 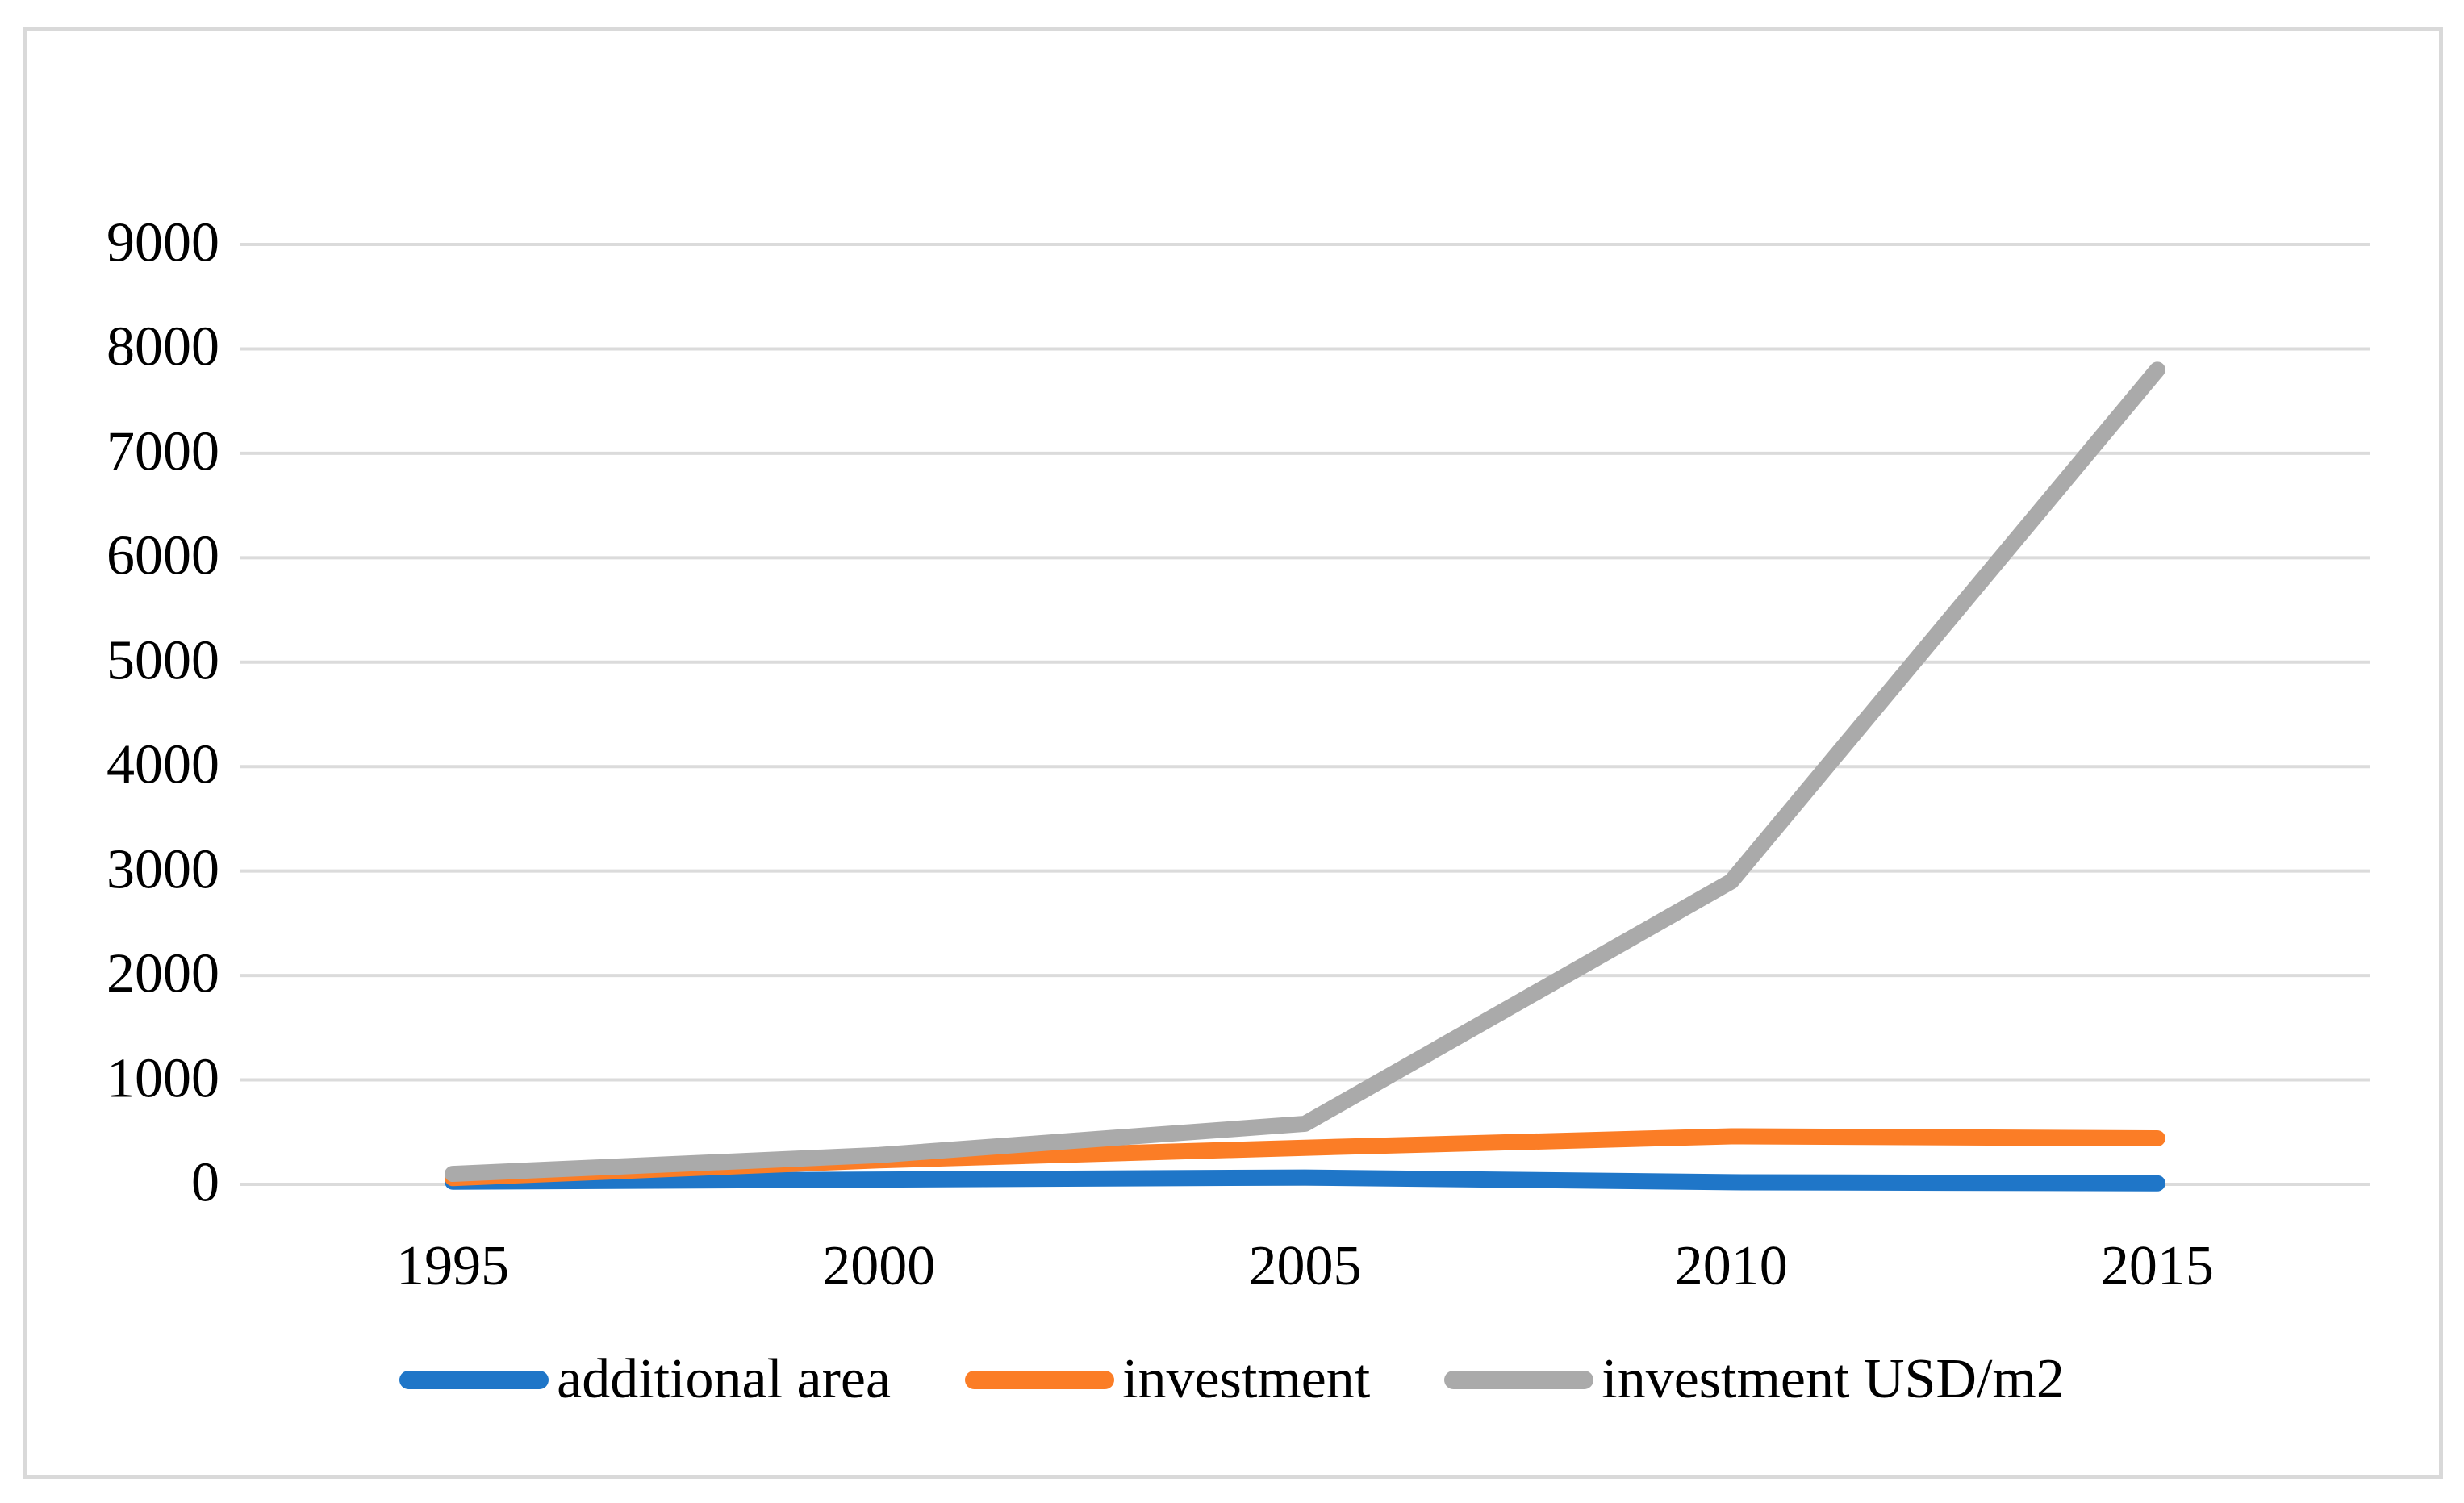 I want to click on y-axis-tick-label: 5000, so click(x=162, y=660).